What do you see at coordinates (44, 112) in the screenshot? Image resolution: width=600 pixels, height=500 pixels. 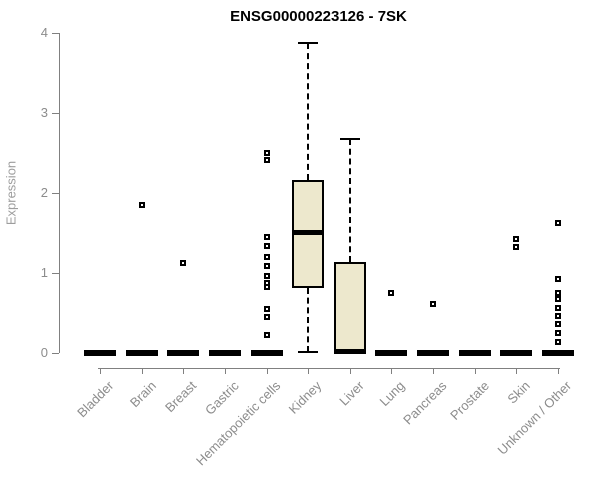 I see `y-tick-label: 3` at bounding box center [44, 112].